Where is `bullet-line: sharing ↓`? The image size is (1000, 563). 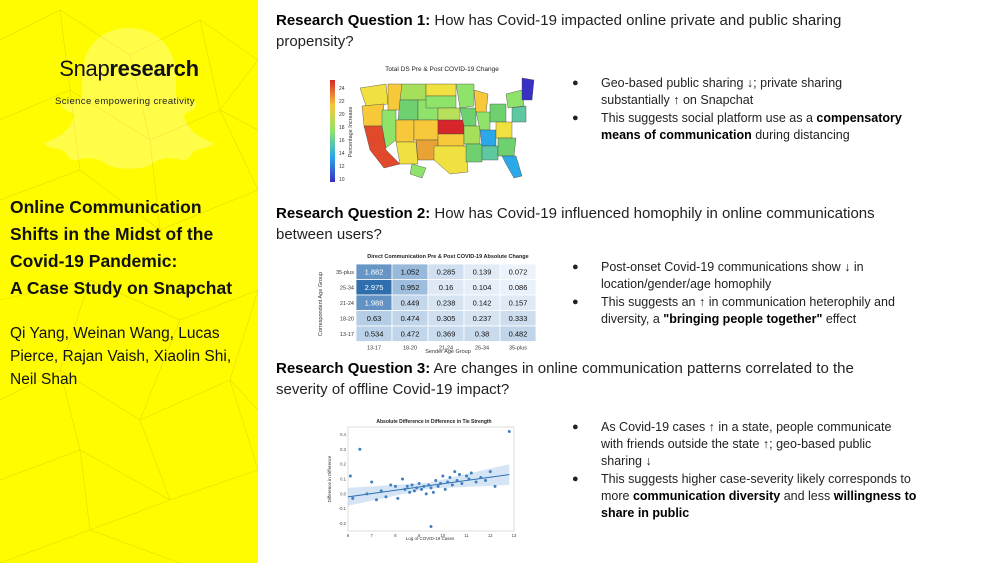
bullet-line: sharing ↓ is located at coordinates (626, 461).